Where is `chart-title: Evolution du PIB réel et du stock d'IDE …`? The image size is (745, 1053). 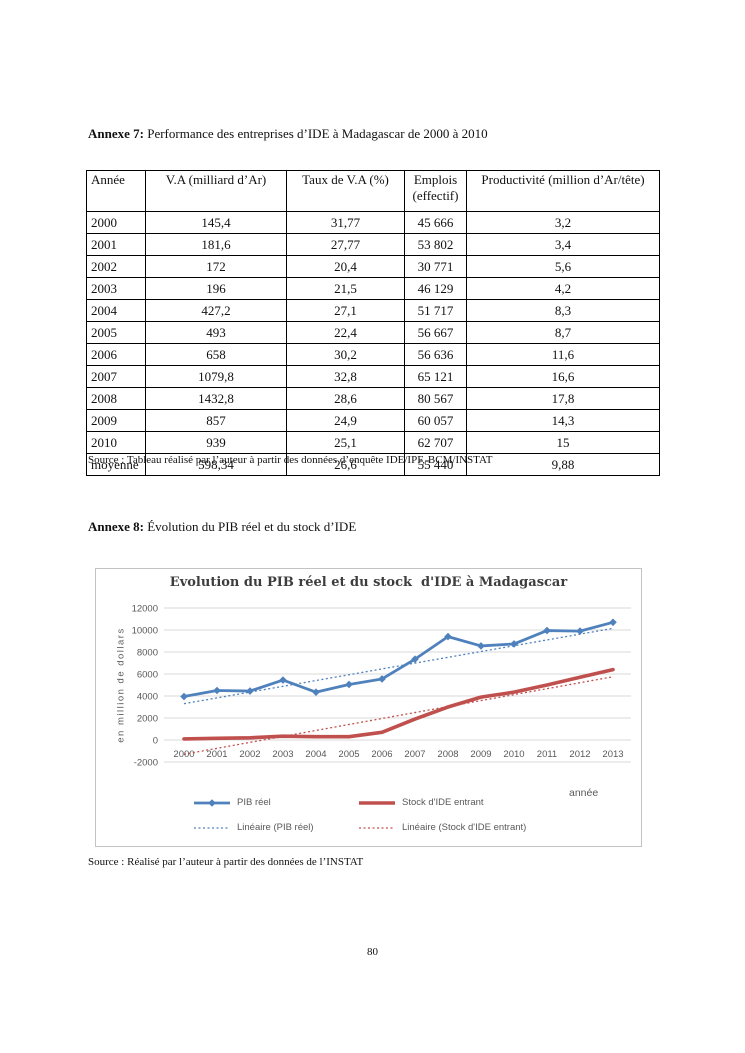
chart-title: Evolution du PIB réel et du stock d'IDE … is located at coordinates (368, 582).